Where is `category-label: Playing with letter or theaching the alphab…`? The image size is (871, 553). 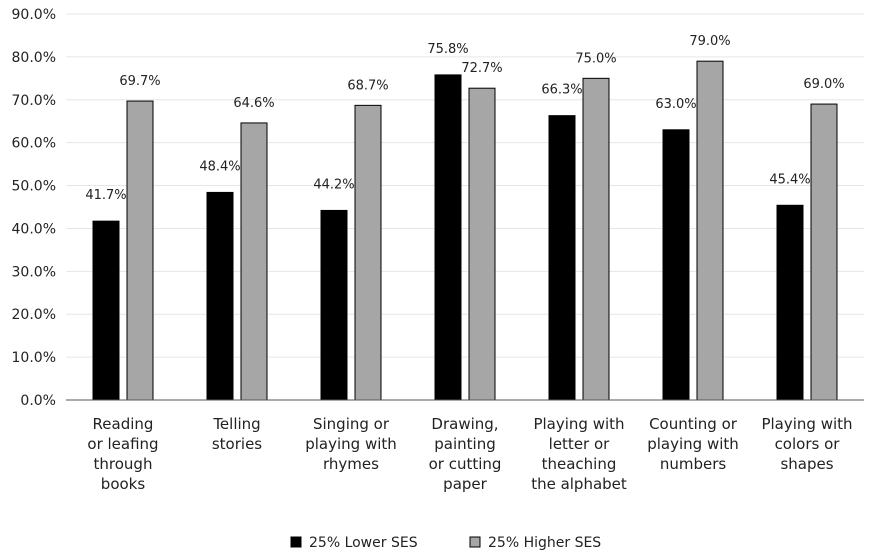 category-label: Playing with letter or theaching the alphab… is located at coordinates (579, 454).